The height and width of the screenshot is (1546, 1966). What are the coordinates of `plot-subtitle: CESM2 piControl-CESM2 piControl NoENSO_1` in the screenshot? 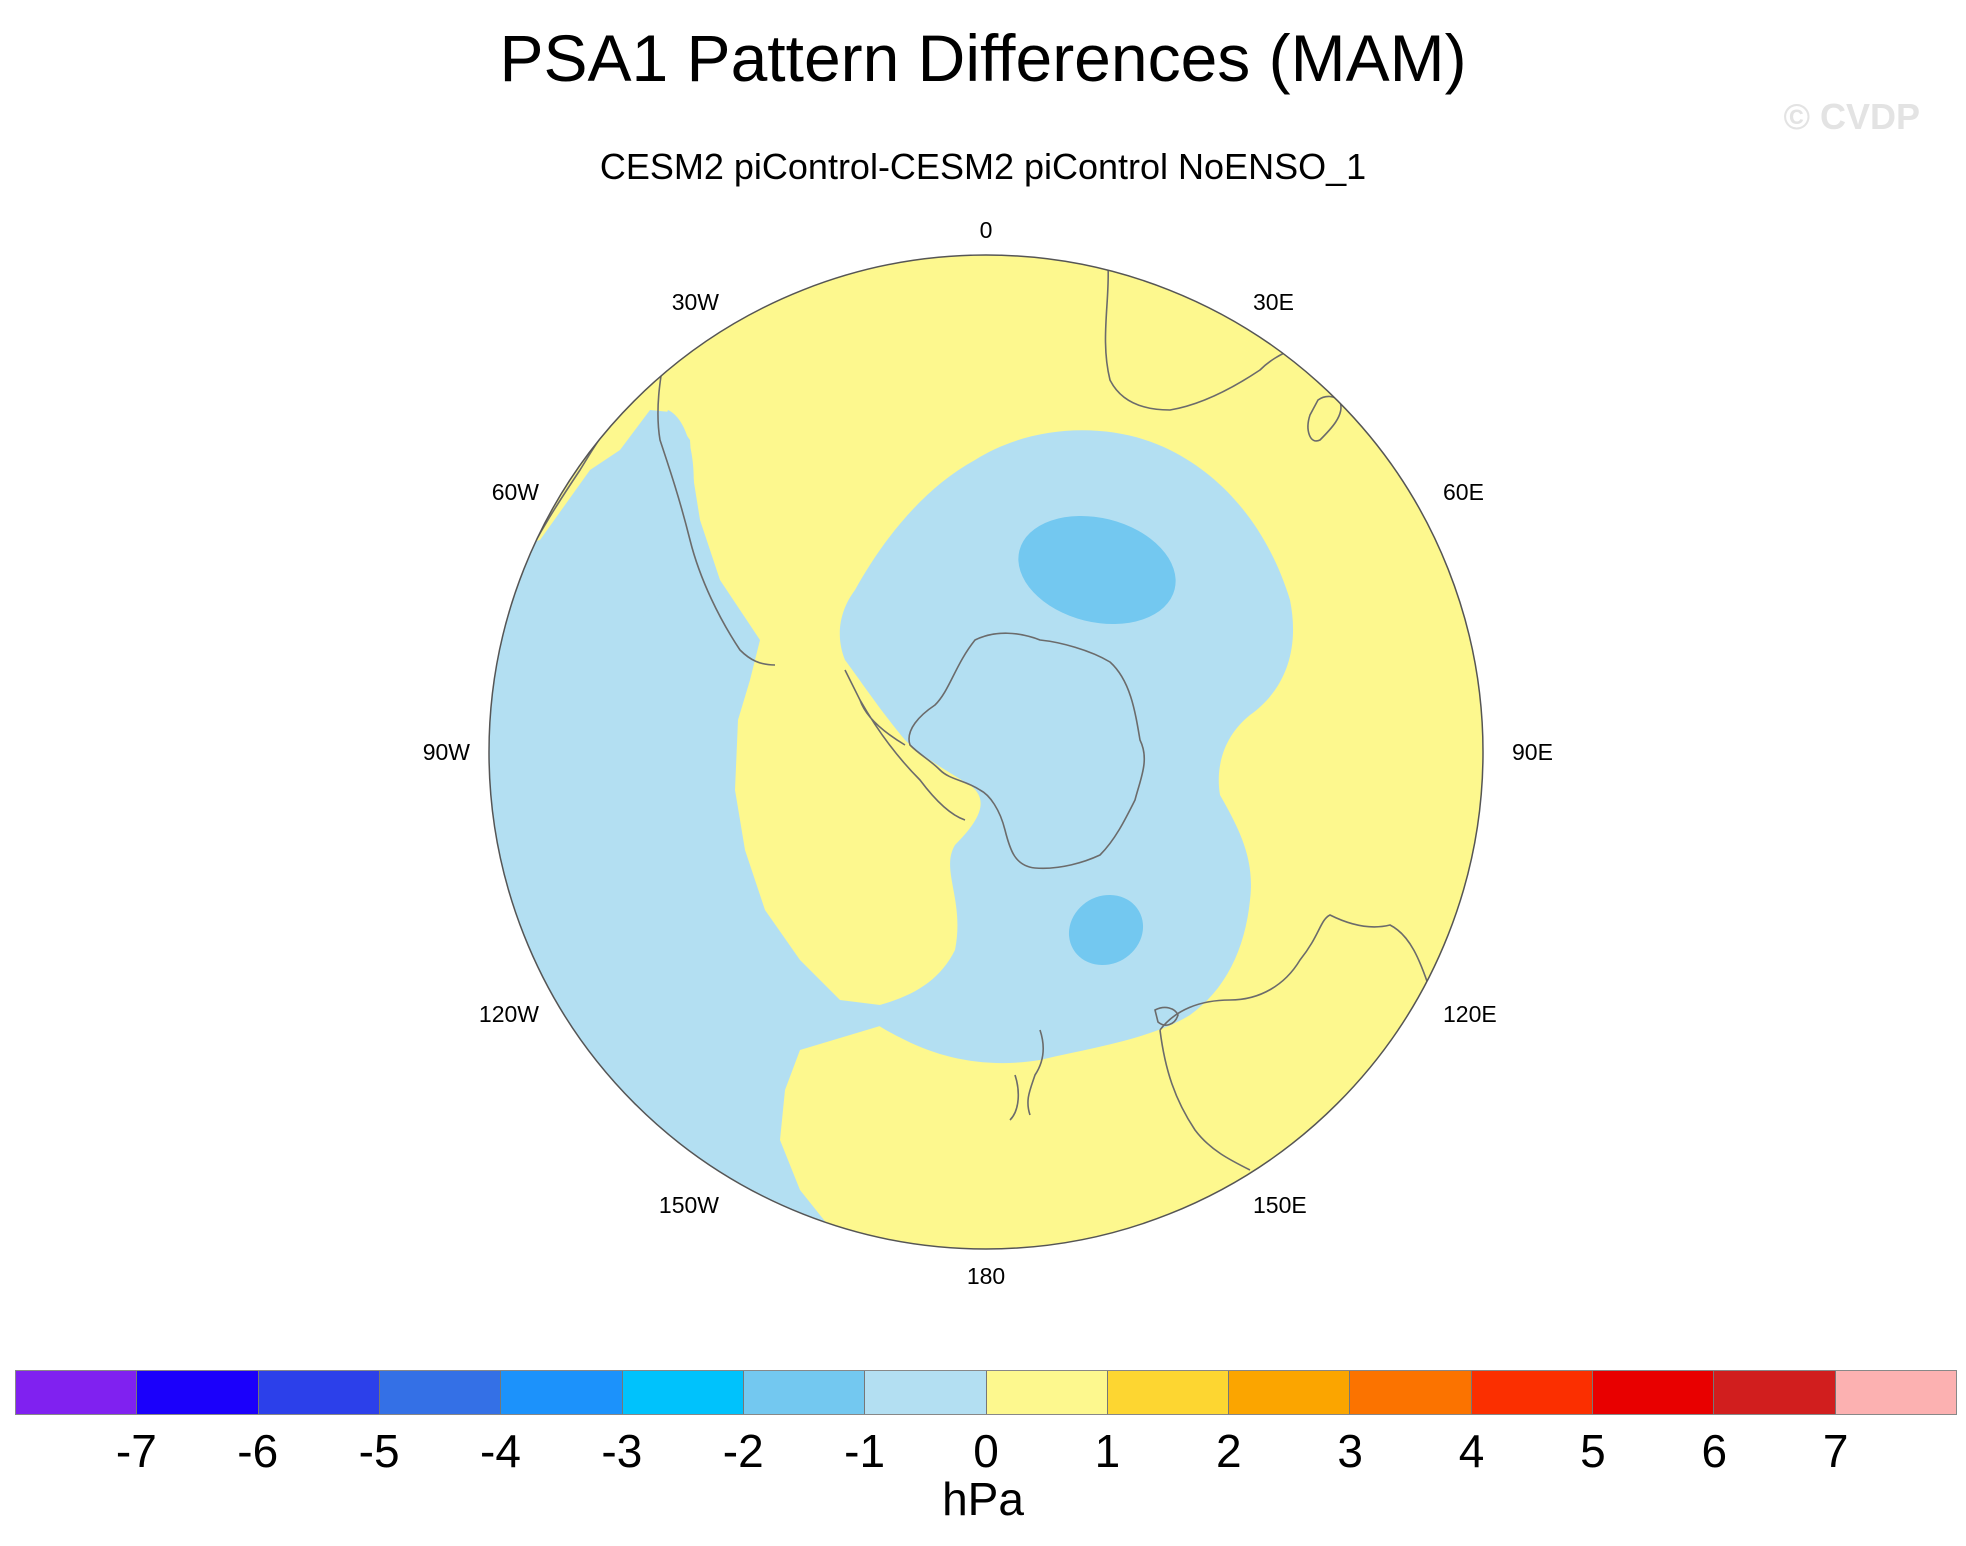 It's located at (983, 166).